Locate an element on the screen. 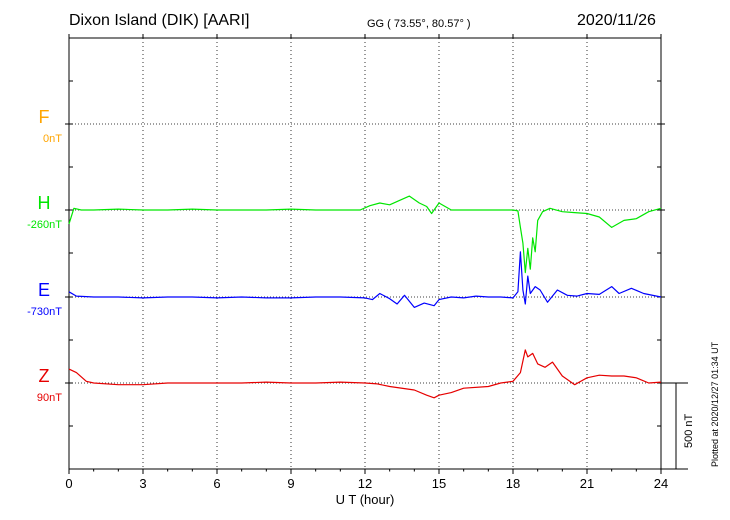 This screenshot has width=730, height=520. scale-bar-label: 500 nT is located at coordinates (689, 430).